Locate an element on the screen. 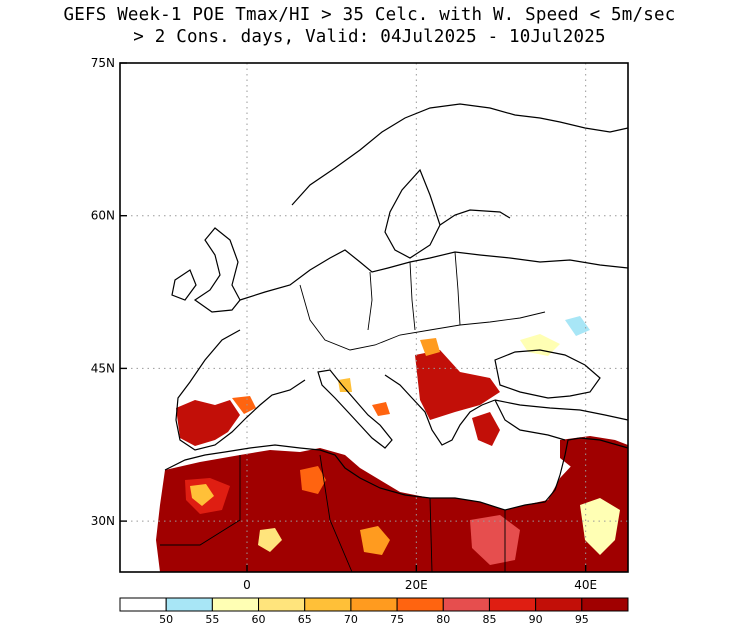 This screenshot has height=635, width=739. shade-italy is located at coordinates (381, 409).